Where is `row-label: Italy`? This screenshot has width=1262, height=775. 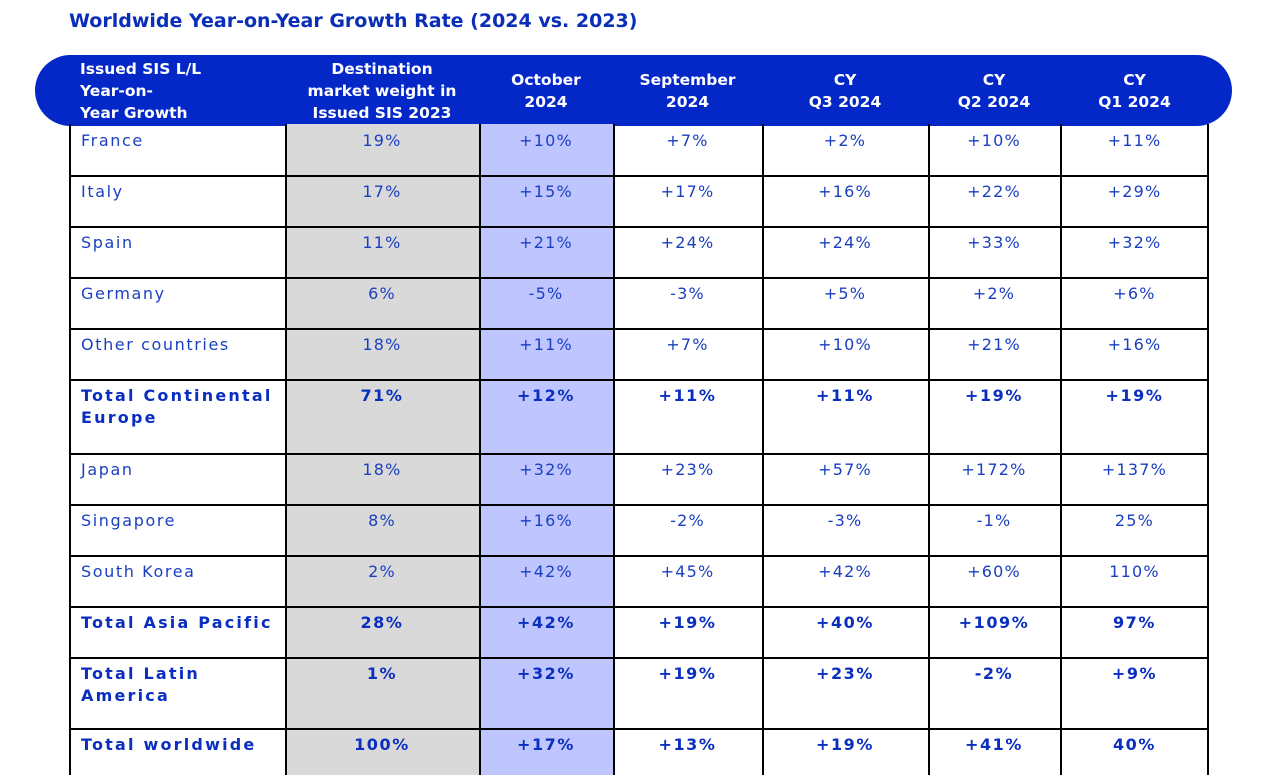 row-label: Italy is located at coordinates (102, 191).